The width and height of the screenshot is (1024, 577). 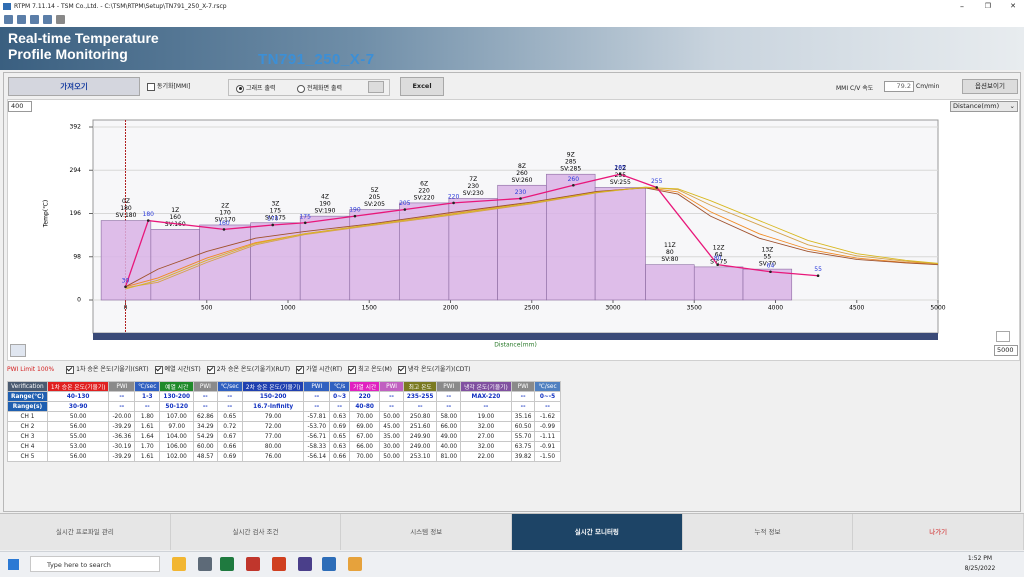 I want to click on restore-button: ❐, so click(x=987, y=6).